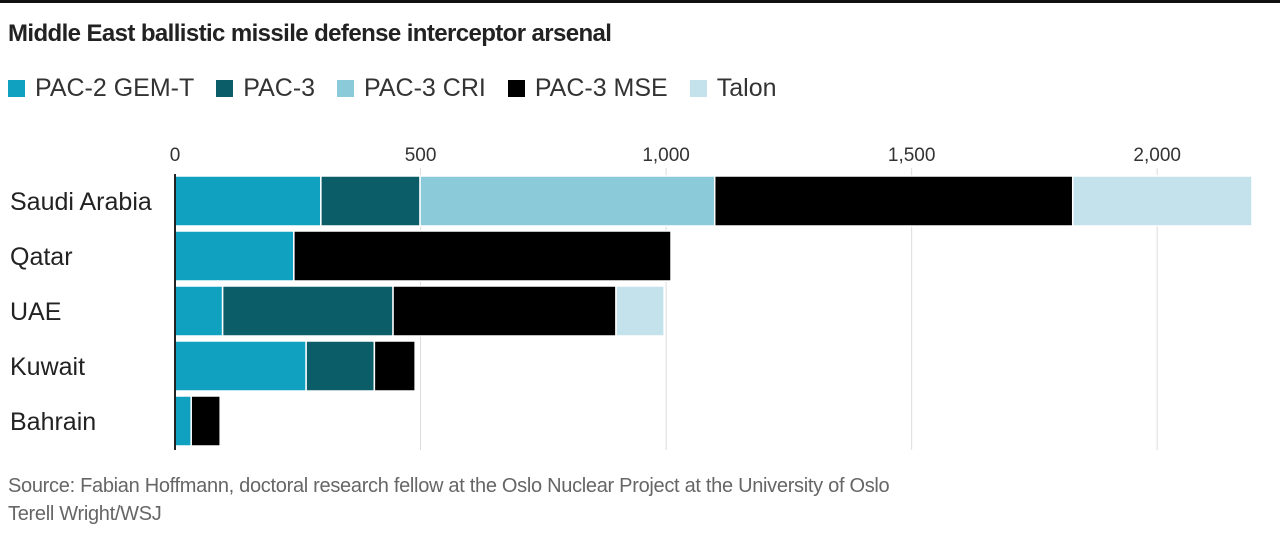  I want to click on legend-item-pac3-mse: PAC-3 MSE, so click(587, 88).